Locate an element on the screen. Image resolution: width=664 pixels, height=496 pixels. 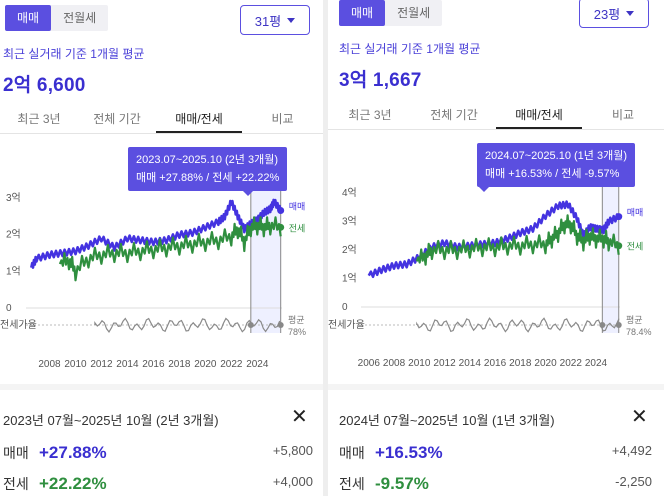
pyeong-value: 23평 is located at coordinates (607, 14).